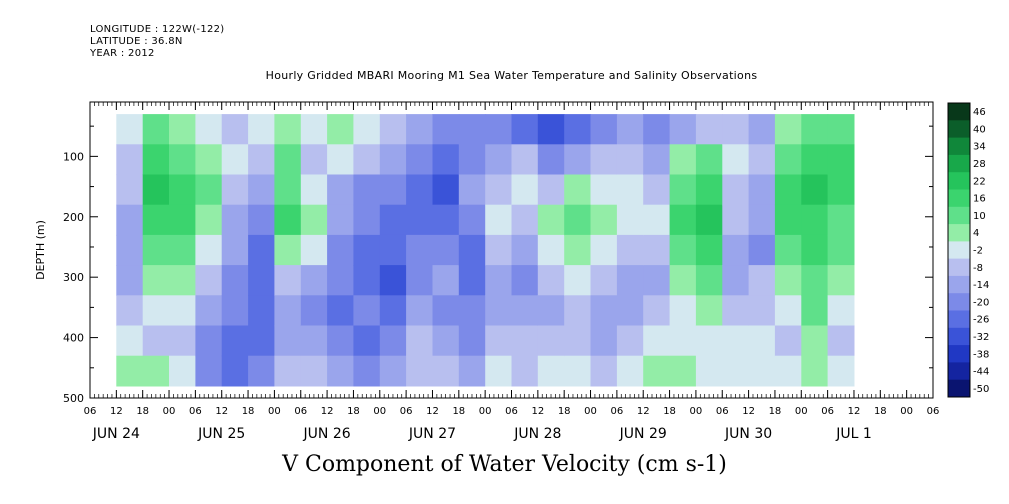 Image resolution: width=1009 pixels, height=504 pixels. I want to click on colorbar: 46 40 34 28 22 16 10 4 -2 -8 -14 -20 -26 -32 -38 -44 -50, so click(968, 250).